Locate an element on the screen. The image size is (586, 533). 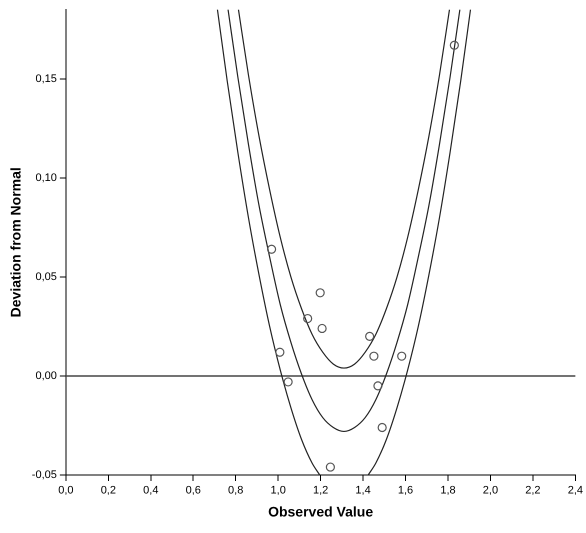
x-tick-label: 0,4 is located at coordinates (150, 490).